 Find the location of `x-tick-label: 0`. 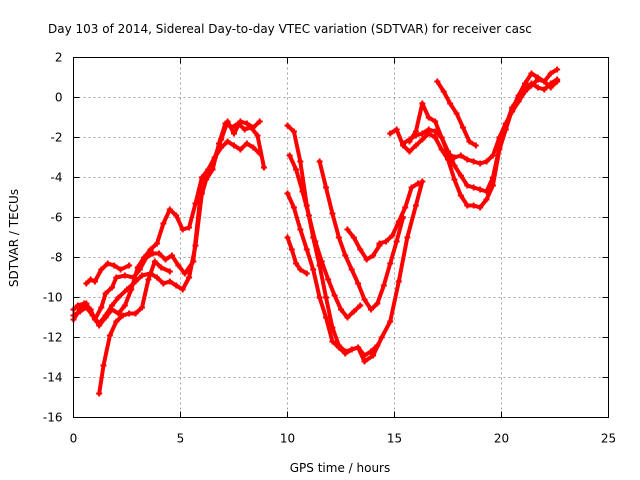

x-tick-label: 0 is located at coordinates (74, 439).